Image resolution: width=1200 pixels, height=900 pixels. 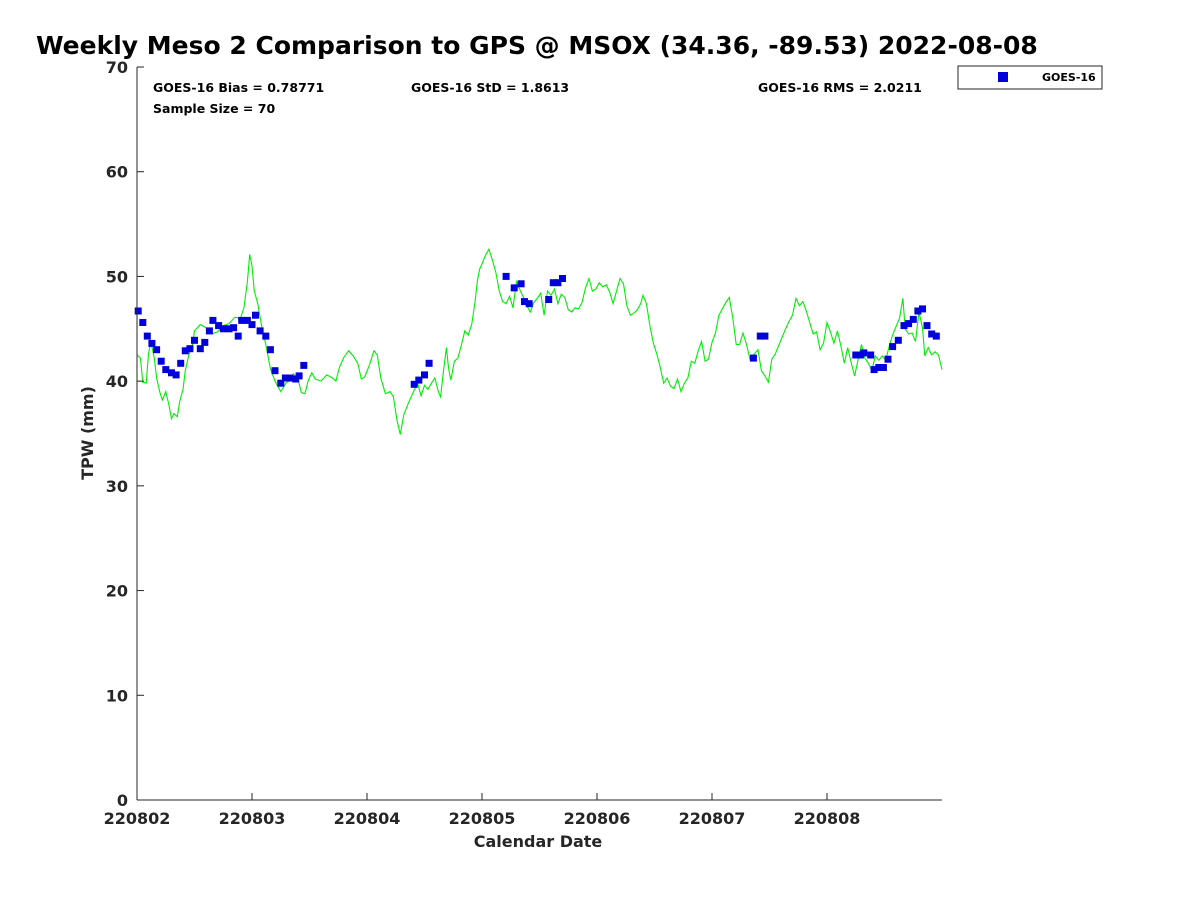 What do you see at coordinates (1069, 77) in the screenshot?
I see `legend-label-goes-16: GOES-16` at bounding box center [1069, 77].